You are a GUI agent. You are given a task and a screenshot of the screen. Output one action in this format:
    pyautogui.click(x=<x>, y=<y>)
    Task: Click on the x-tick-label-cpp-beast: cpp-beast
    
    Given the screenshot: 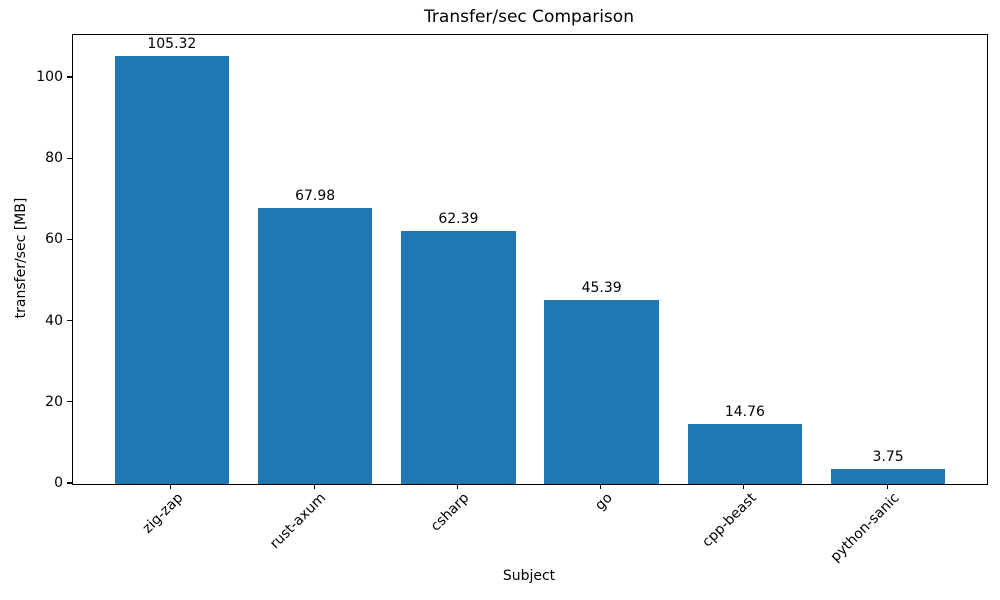 What is the action you would take?
    pyautogui.click(x=729, y=520)
    